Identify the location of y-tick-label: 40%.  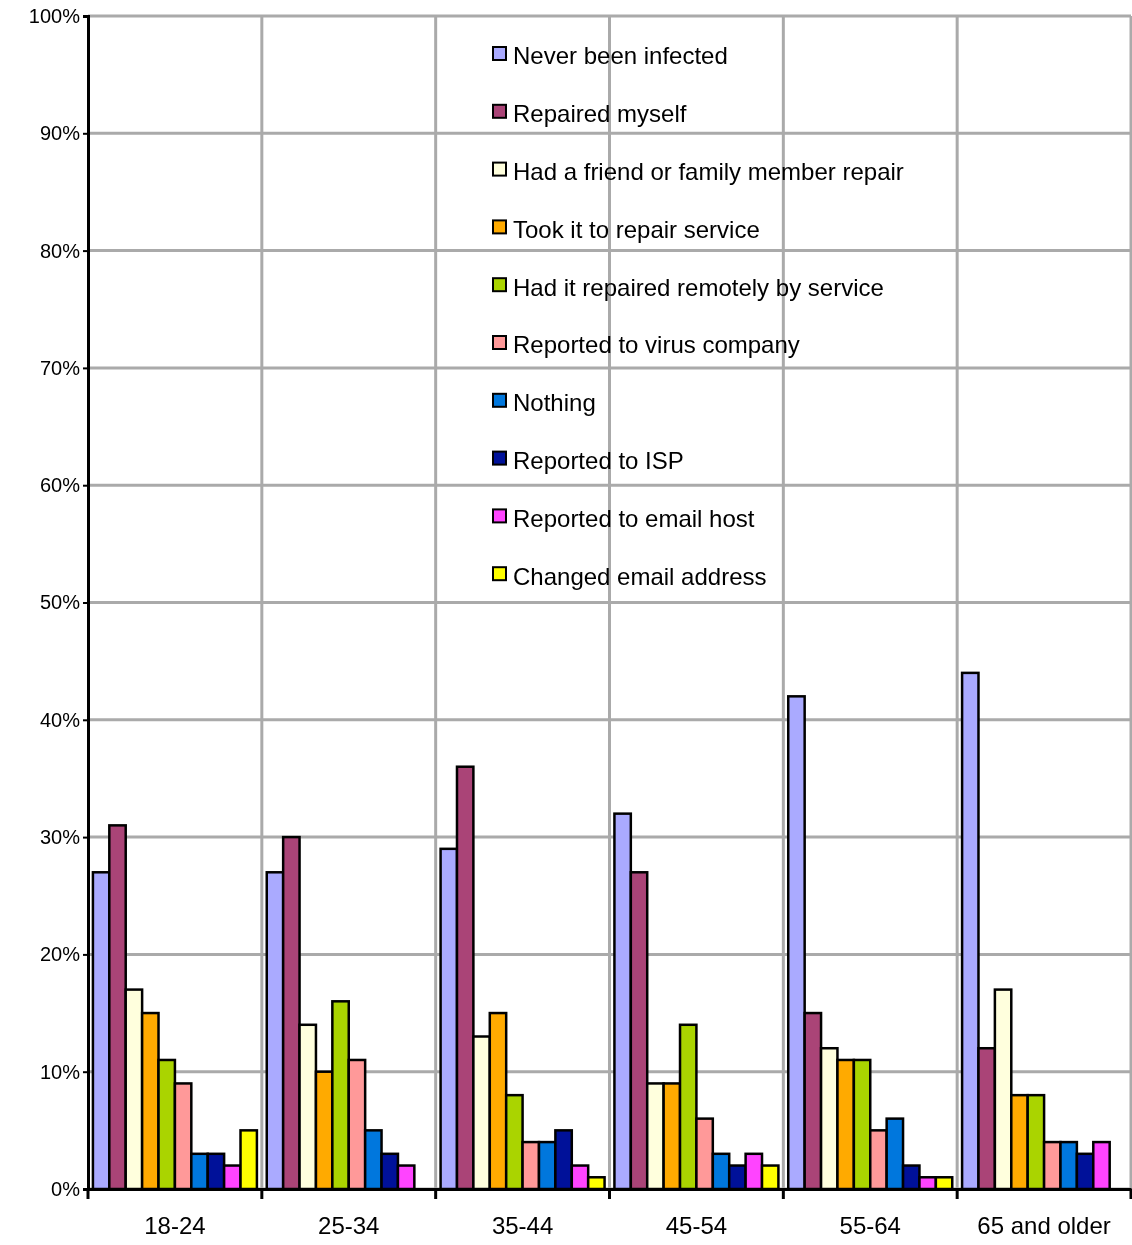
(60, 719).